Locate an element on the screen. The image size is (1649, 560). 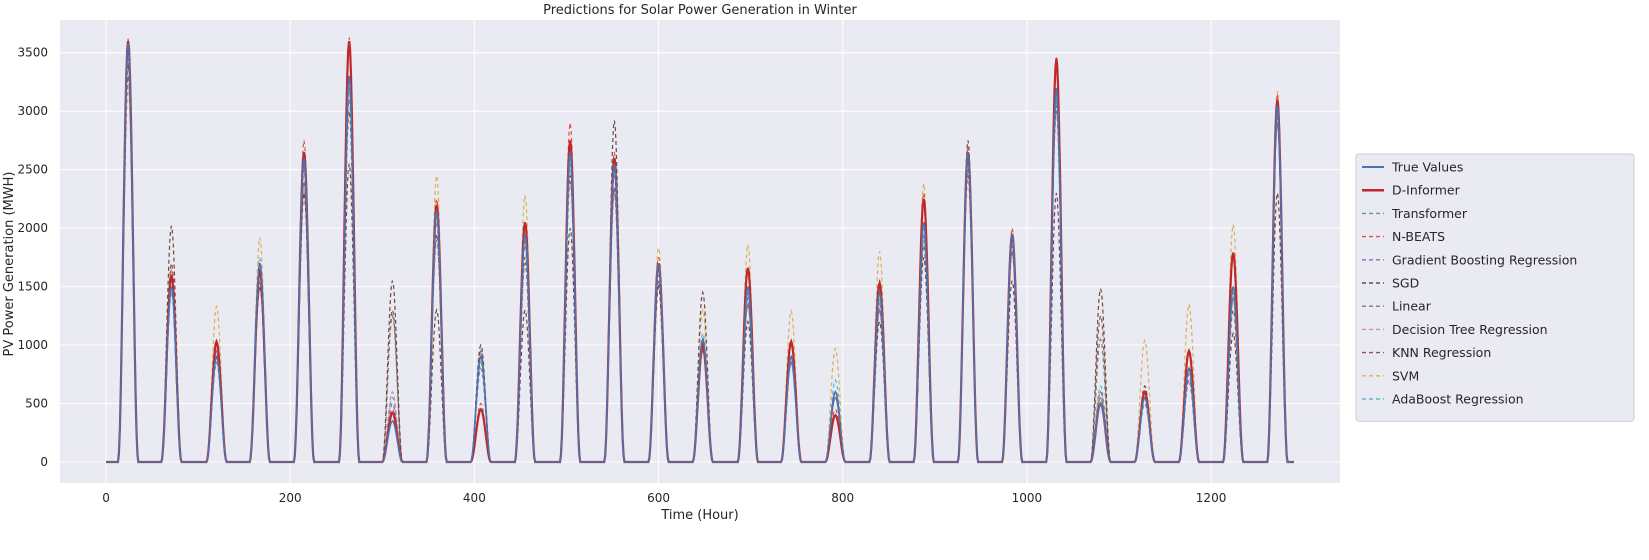
y-tick-label: 1500 is located at coordinates (32, 287).